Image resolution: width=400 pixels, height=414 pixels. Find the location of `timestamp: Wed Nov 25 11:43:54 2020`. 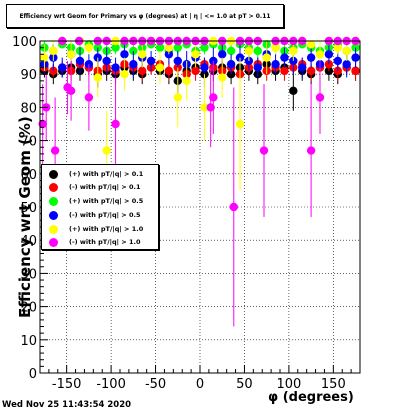

timestamp: Wed Nov 25 11:43:54 2020 is located at coordinates (67, 405).